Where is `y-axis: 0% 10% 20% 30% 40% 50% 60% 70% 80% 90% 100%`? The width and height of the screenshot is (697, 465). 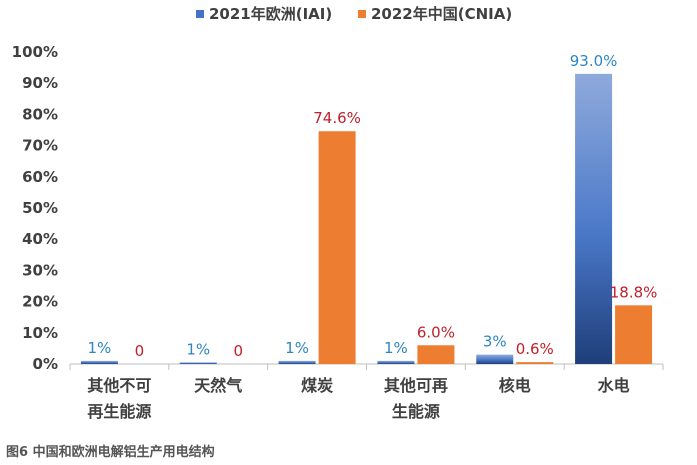 y-axis: 0% 10% 20% 30% 40% 50% 60% 70% 80% 90% 100% is located at coordinates (35, 208).